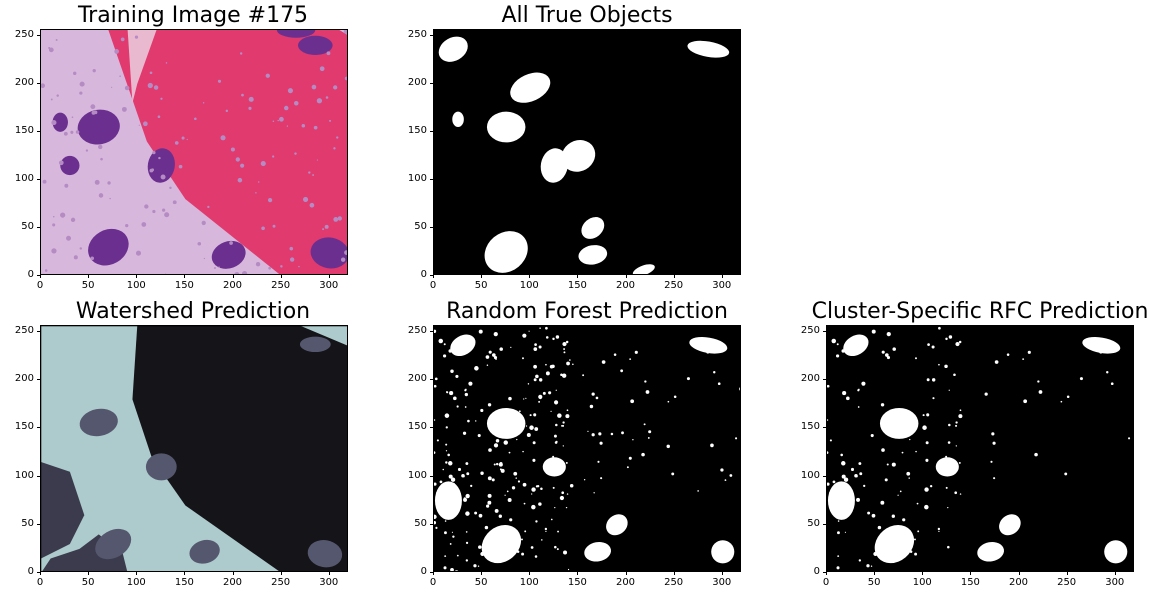 The image size is (1163, 595). Describe the element at coordinates (239, 448) in the screenshot. I see `segment-dark` at that location.